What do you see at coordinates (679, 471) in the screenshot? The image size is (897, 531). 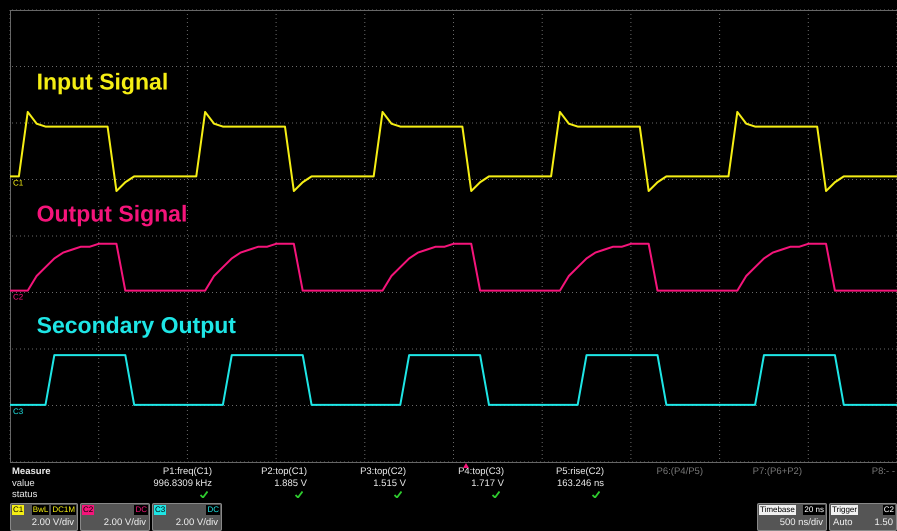 I see `text: P6:(P4/P5)` at bounding box center [679, 471].